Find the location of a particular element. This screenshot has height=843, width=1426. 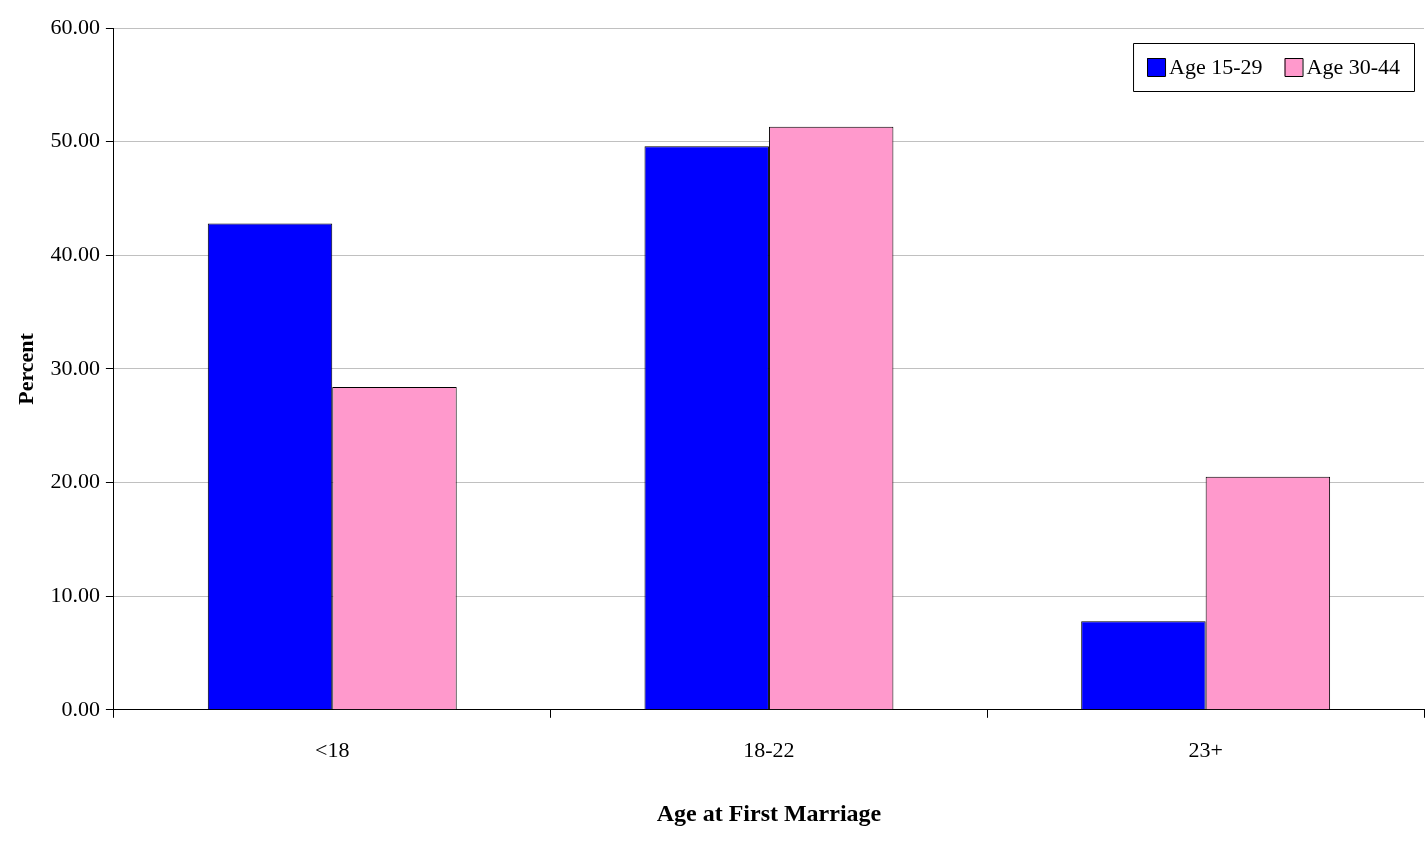

x-axis-title: Age at First Marriage is located at coordinates (769, 812).